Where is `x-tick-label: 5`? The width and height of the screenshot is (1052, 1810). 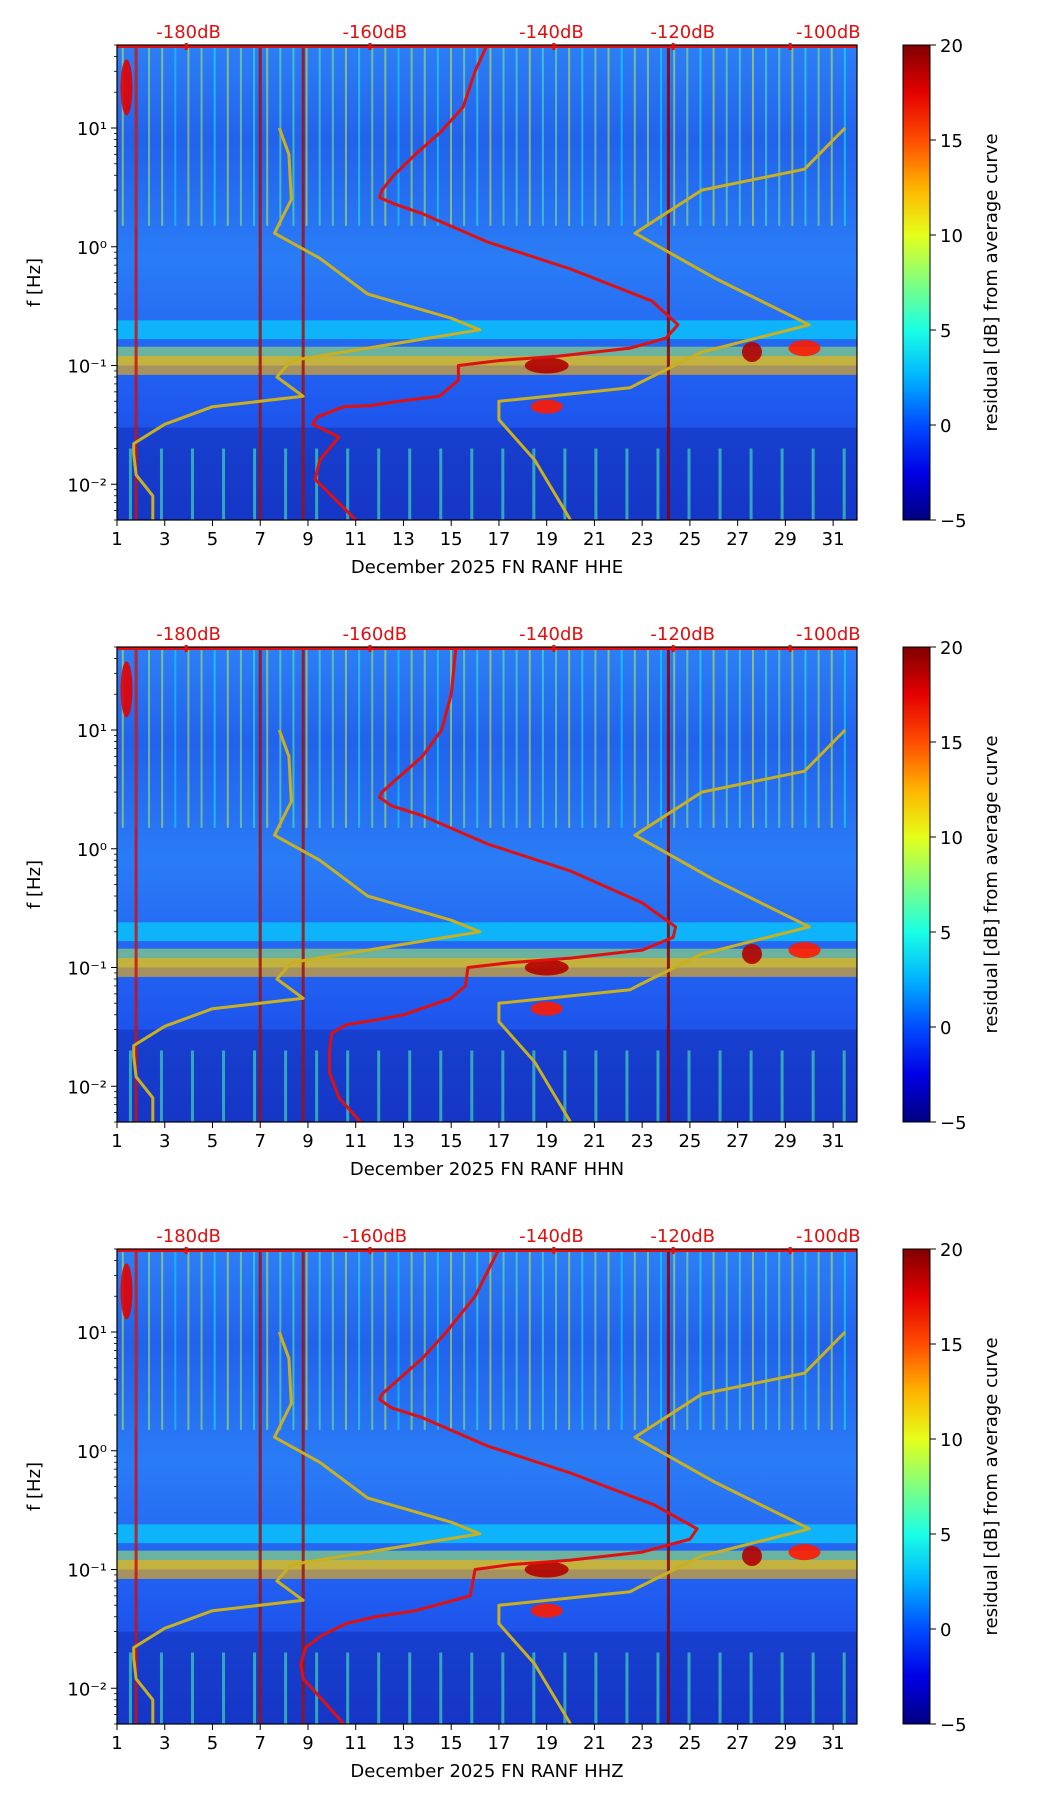
x-tick-label: 5 is located at coordinates (212, 1743).